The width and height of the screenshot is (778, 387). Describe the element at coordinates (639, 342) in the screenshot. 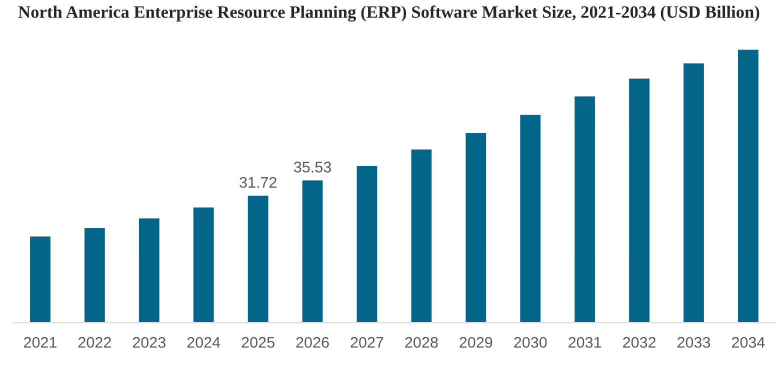

I see `x-tick-label: 2032` at that location.